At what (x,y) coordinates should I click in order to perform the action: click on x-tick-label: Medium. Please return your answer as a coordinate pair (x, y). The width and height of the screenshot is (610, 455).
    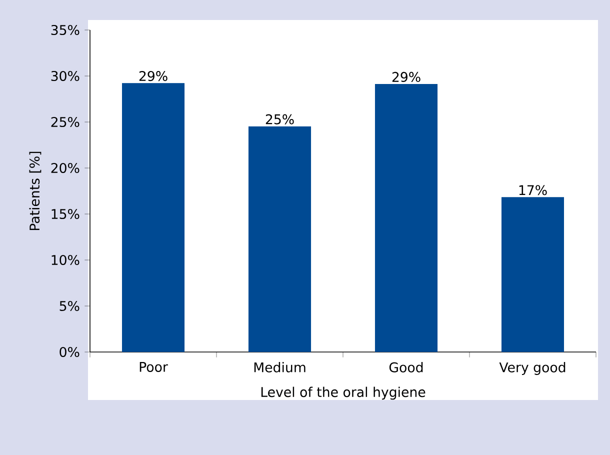
    Looking at the image, I should click on (280, 367).